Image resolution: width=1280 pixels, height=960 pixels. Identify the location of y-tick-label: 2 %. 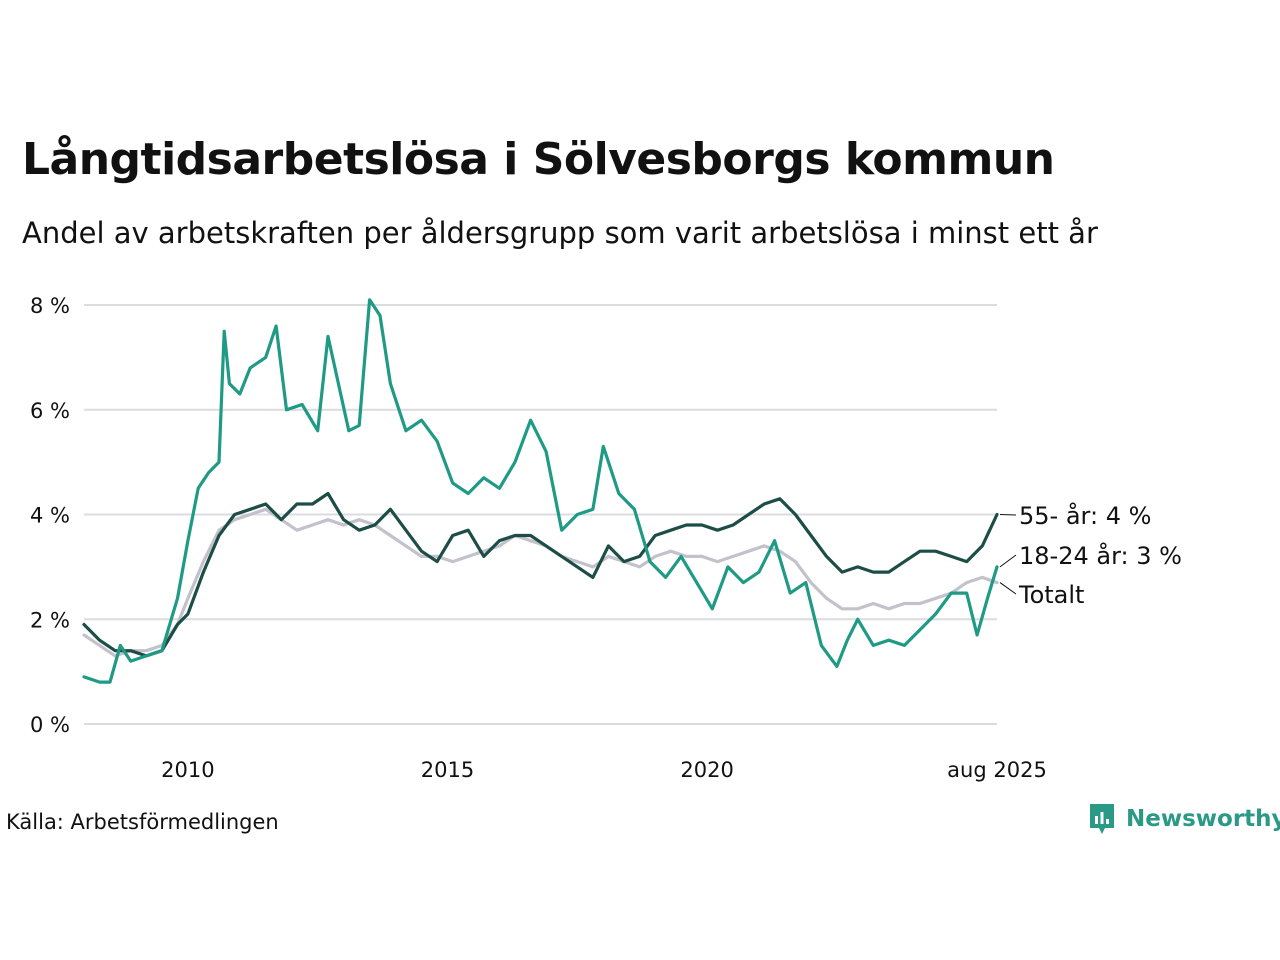
(50, 620).